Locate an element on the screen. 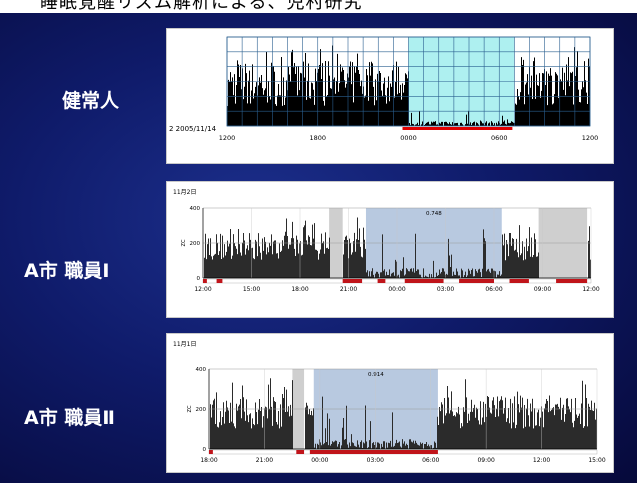 This screenshot has height=483, width=637. x-tick-label: 0600 is located at coordinates (499, 138).